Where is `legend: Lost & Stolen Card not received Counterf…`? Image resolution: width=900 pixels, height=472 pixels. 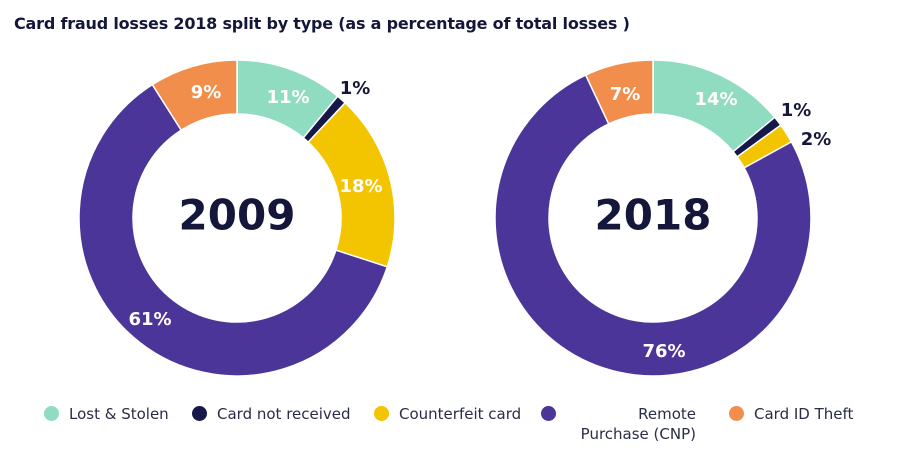 legend: Lost & Stolen Card not received Counterf… is located at coordinates (464, 432).